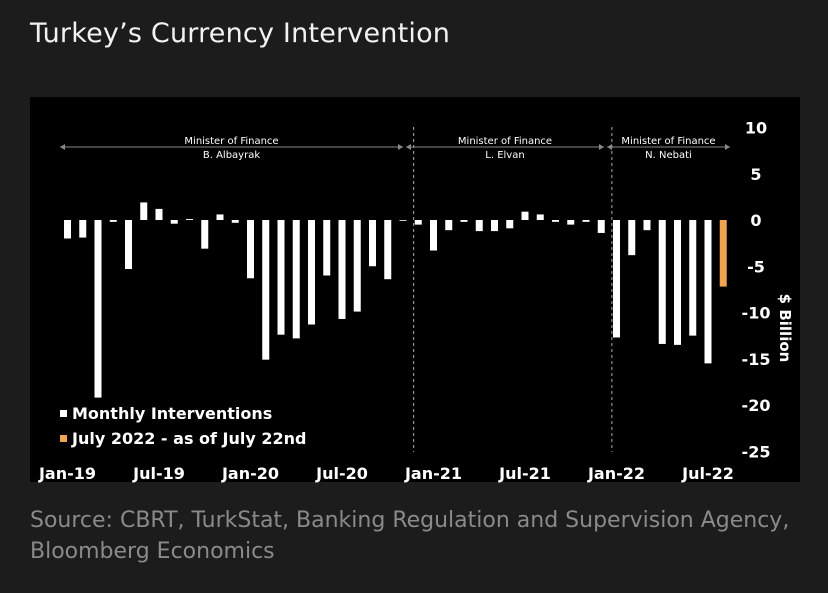 This screenshot has width=828, height=593. Describe the element at coordinates (240, 33) in the screenshot. I see `chart-title: Turkey’s Currency Intervention` at that location.